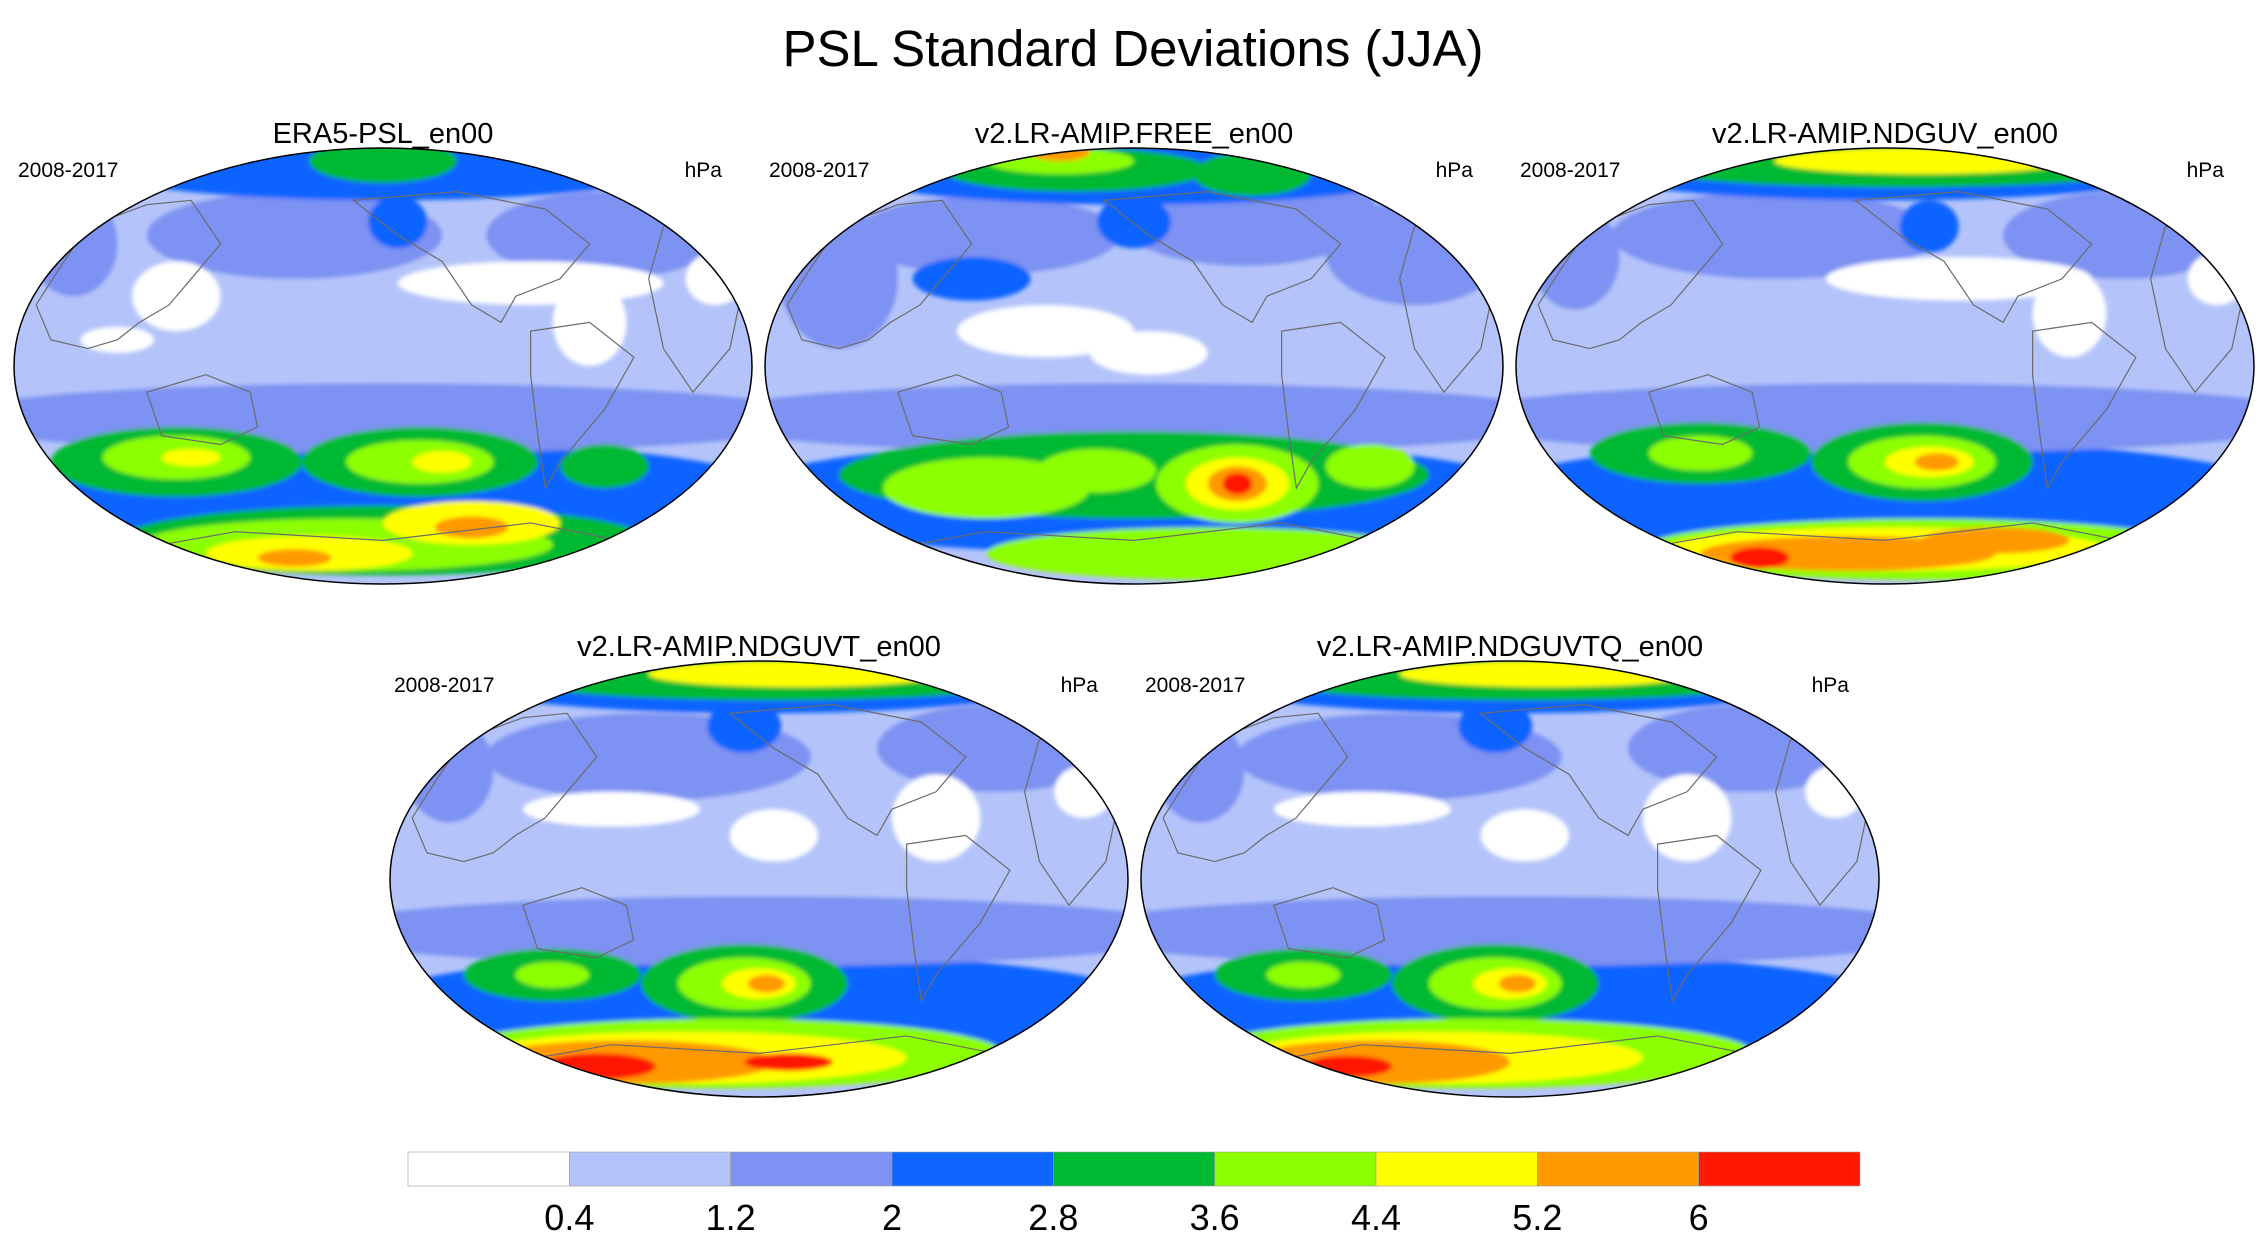 The height and width of the screenshot is (1256, 2266). Describe the element at coordinates (1537, 1217) in the screenshot. I see `colorbar-label: 5.2` at that location.